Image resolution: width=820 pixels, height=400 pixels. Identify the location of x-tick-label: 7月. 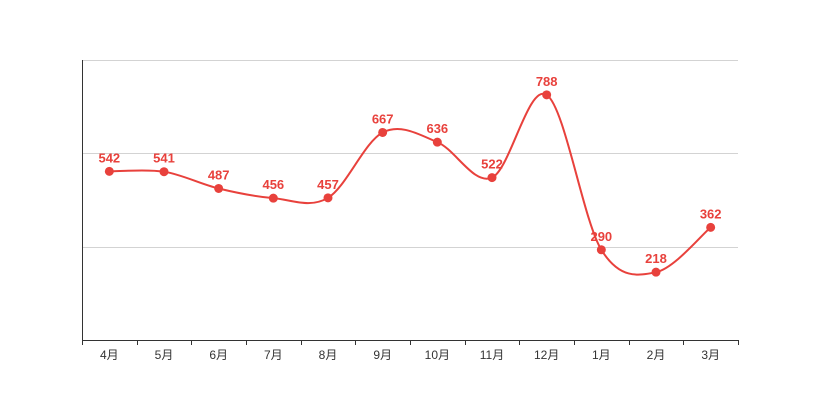
(273, 355).